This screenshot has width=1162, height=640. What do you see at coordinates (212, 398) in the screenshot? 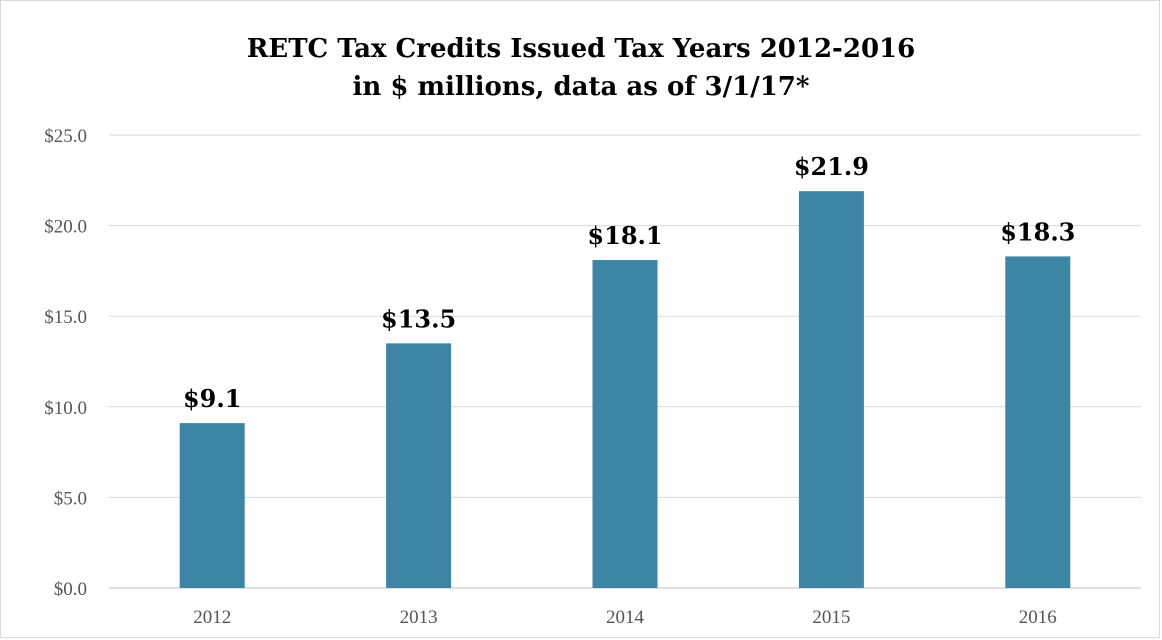
I see `data-label-2012: $9.1` at bounding box center [212, 398].